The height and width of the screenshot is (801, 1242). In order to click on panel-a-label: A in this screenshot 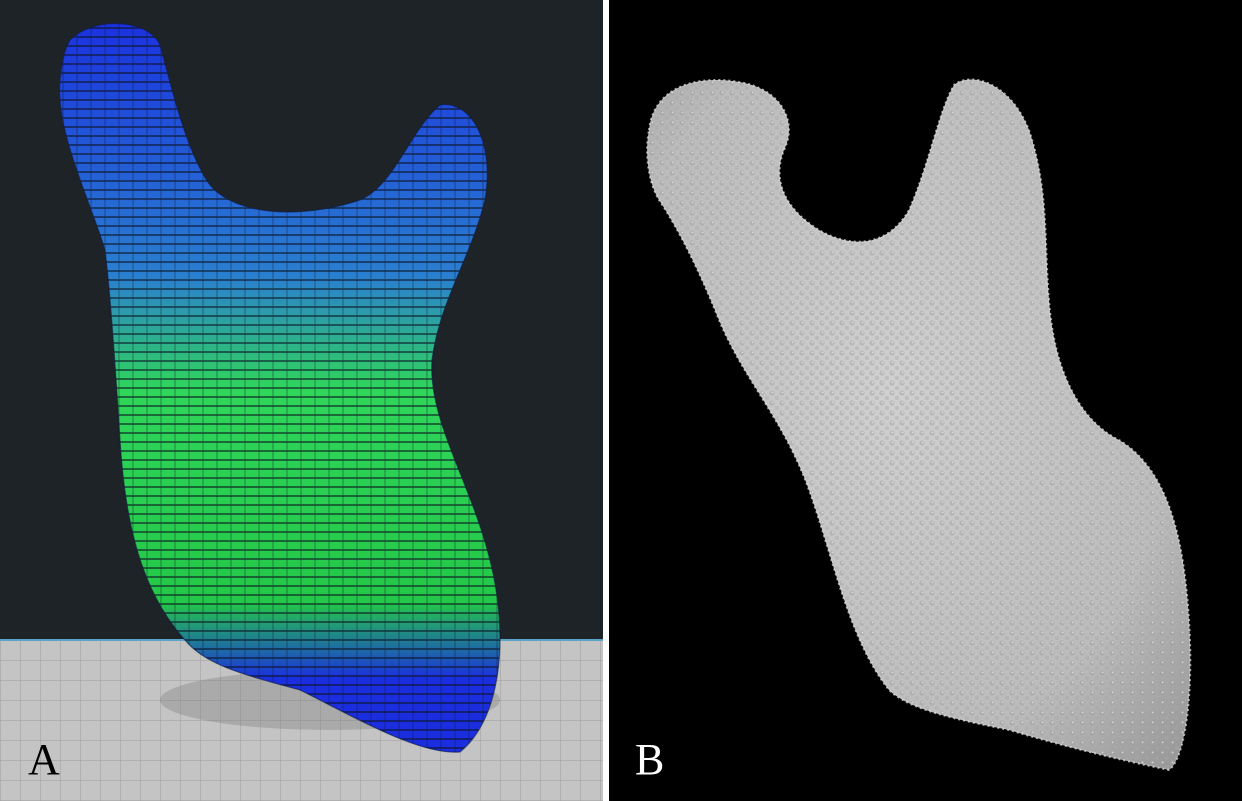, I will do `click(44, 759)`.